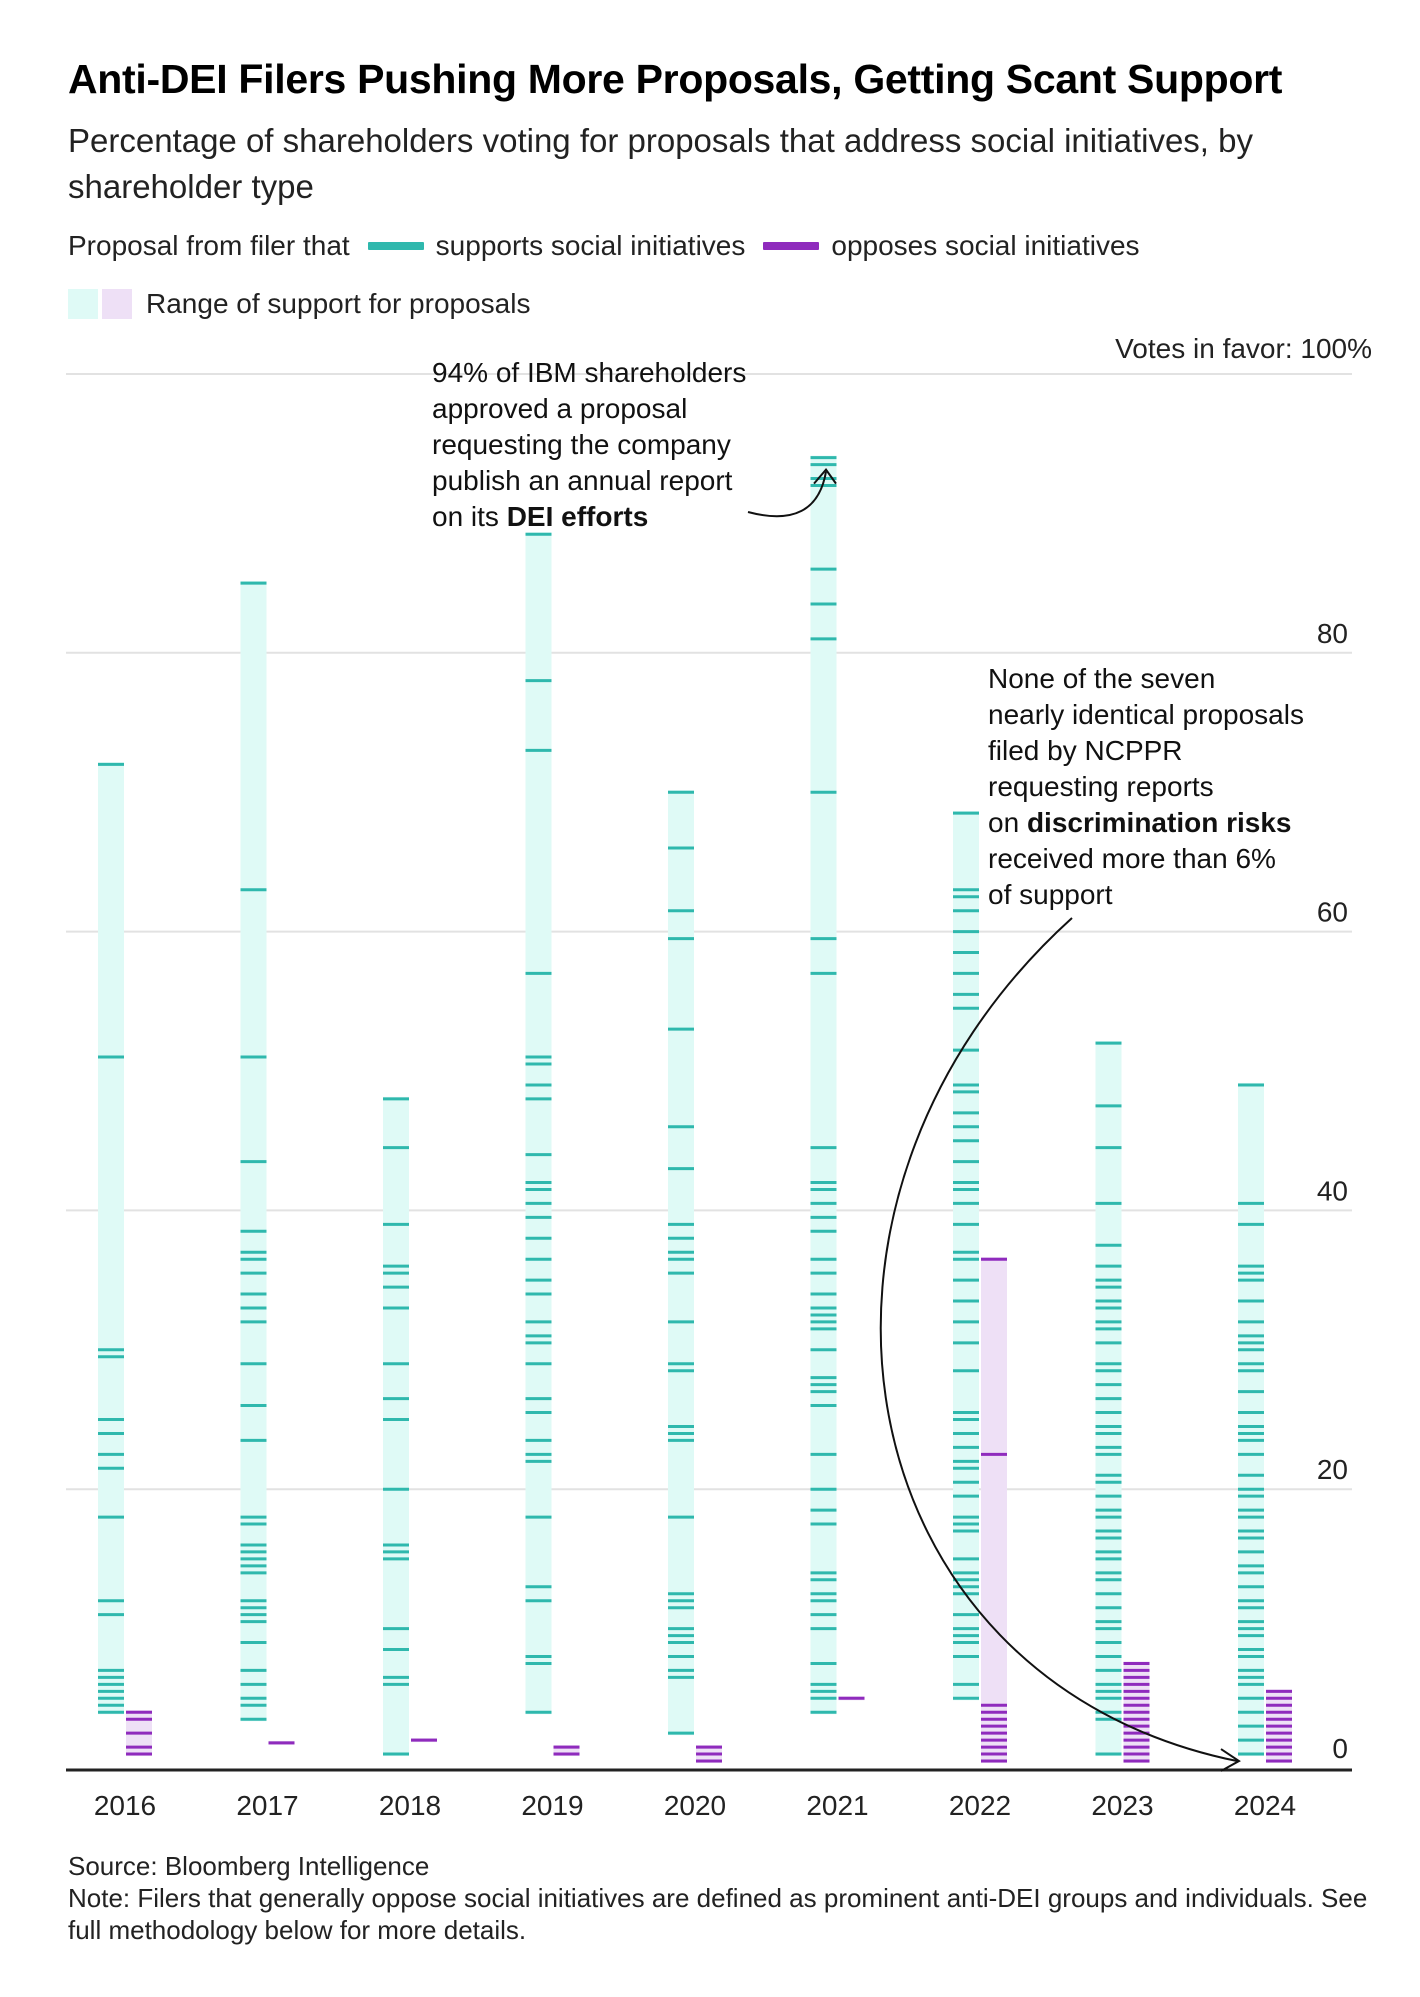  I want to click on y-tick-label-20: 20, so click(1332, 1469).